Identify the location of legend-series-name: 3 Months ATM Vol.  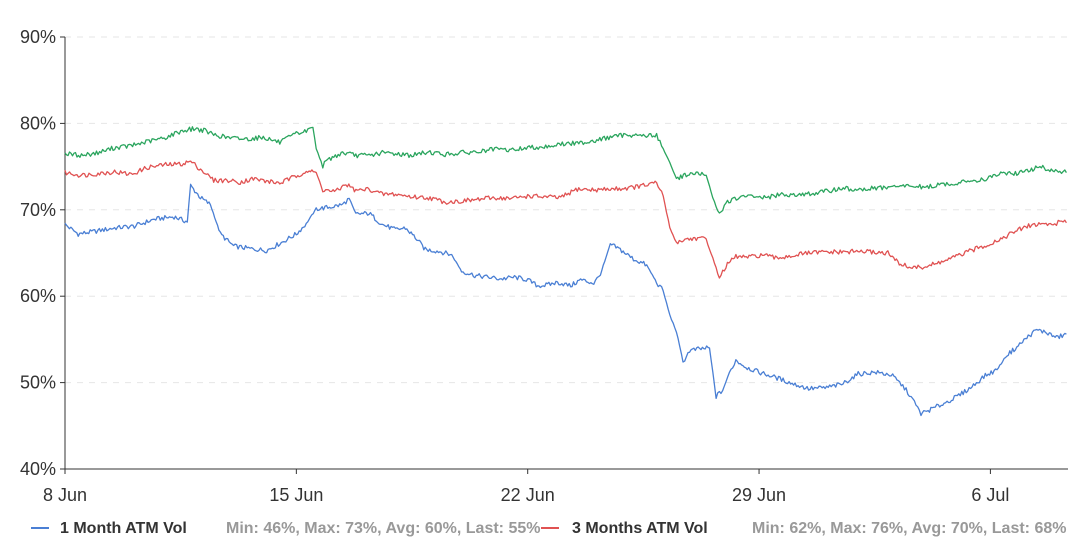
(640, 528).